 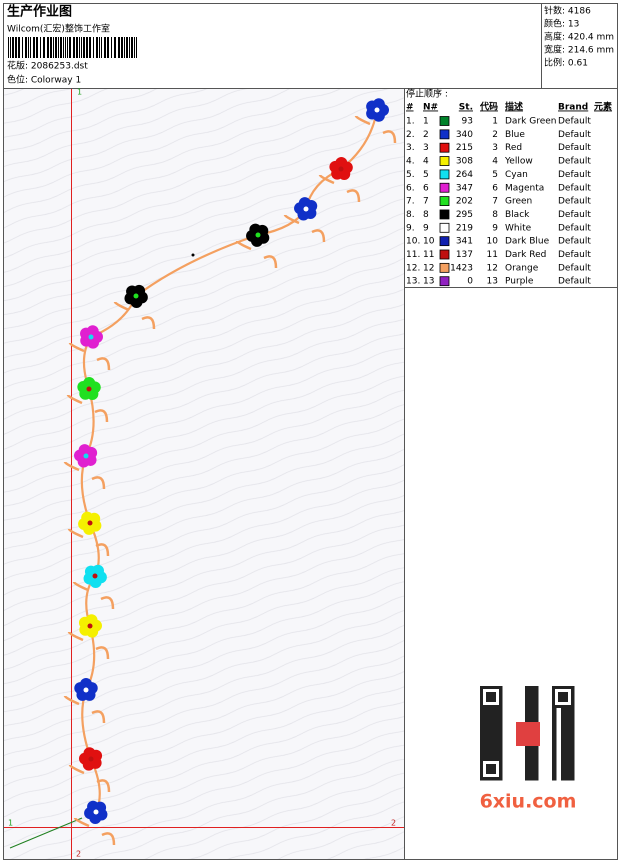 I want to click on row-description: Orange, so click(x=522, y=268).